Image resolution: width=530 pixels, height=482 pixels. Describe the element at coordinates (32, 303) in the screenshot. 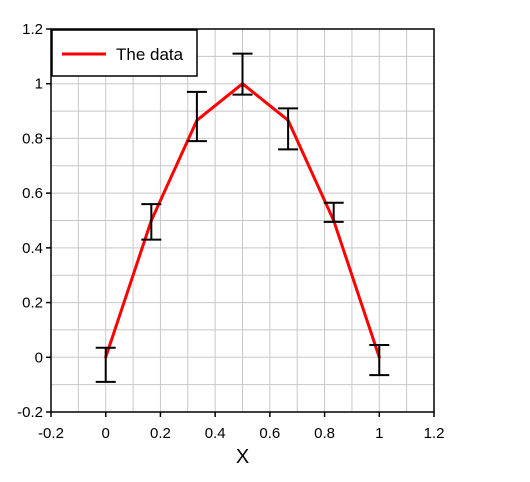

I see `y-tick-label: 0.2` at that location.